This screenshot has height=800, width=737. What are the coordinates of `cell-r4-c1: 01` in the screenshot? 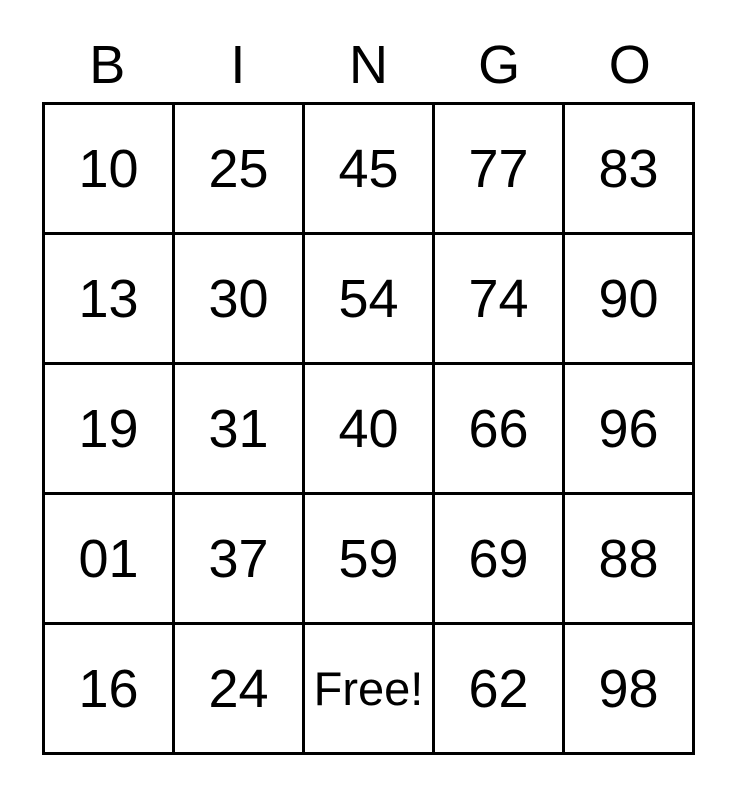 It's located at (108, 558).